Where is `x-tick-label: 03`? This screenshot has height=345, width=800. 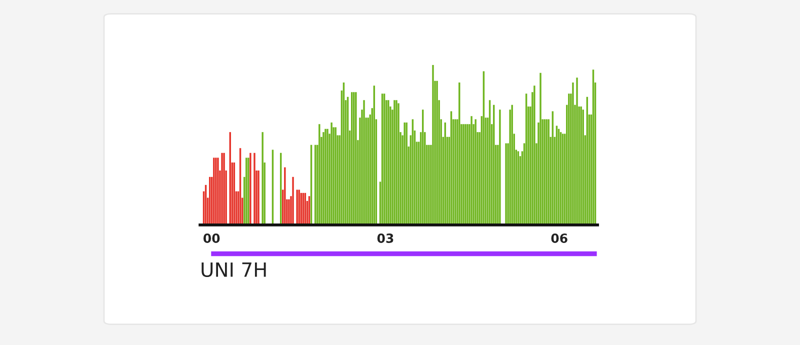 x-tick-label: 03 is located at coordinates (385, 238).